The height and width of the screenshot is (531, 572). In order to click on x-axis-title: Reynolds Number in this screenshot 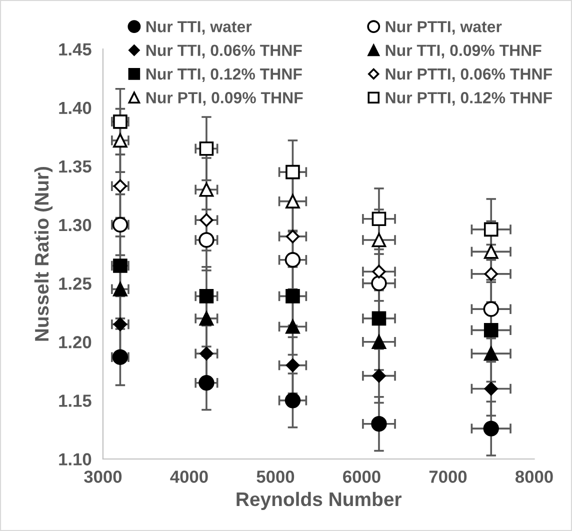, I will do `click(319, 501)`.